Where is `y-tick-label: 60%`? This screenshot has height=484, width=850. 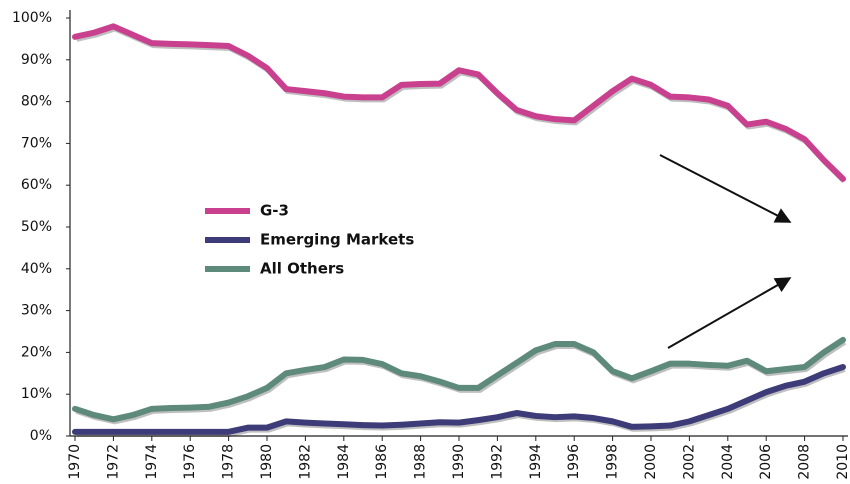 y-tick-label: 60% is located at coordinates (36, 185).